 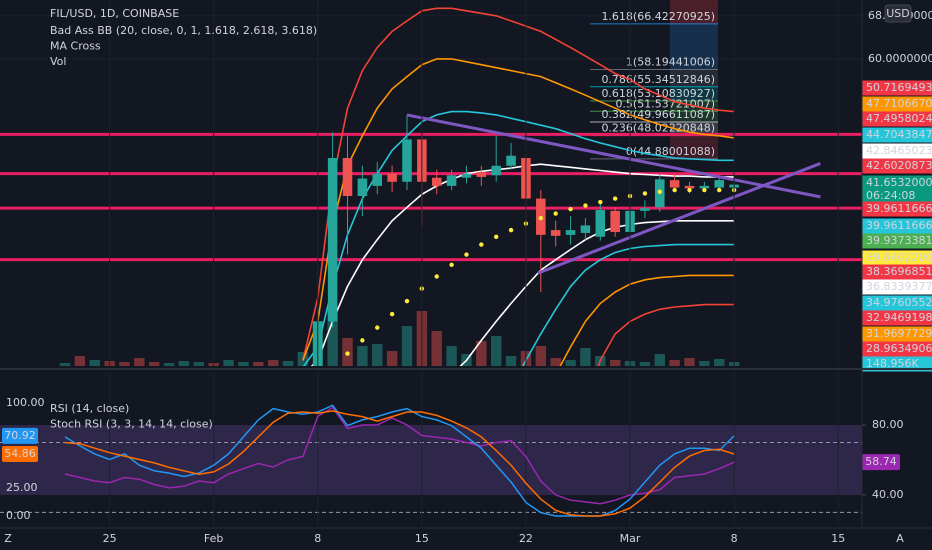 I want to click on price-label: 148.956K, so click(x=892, y=363).